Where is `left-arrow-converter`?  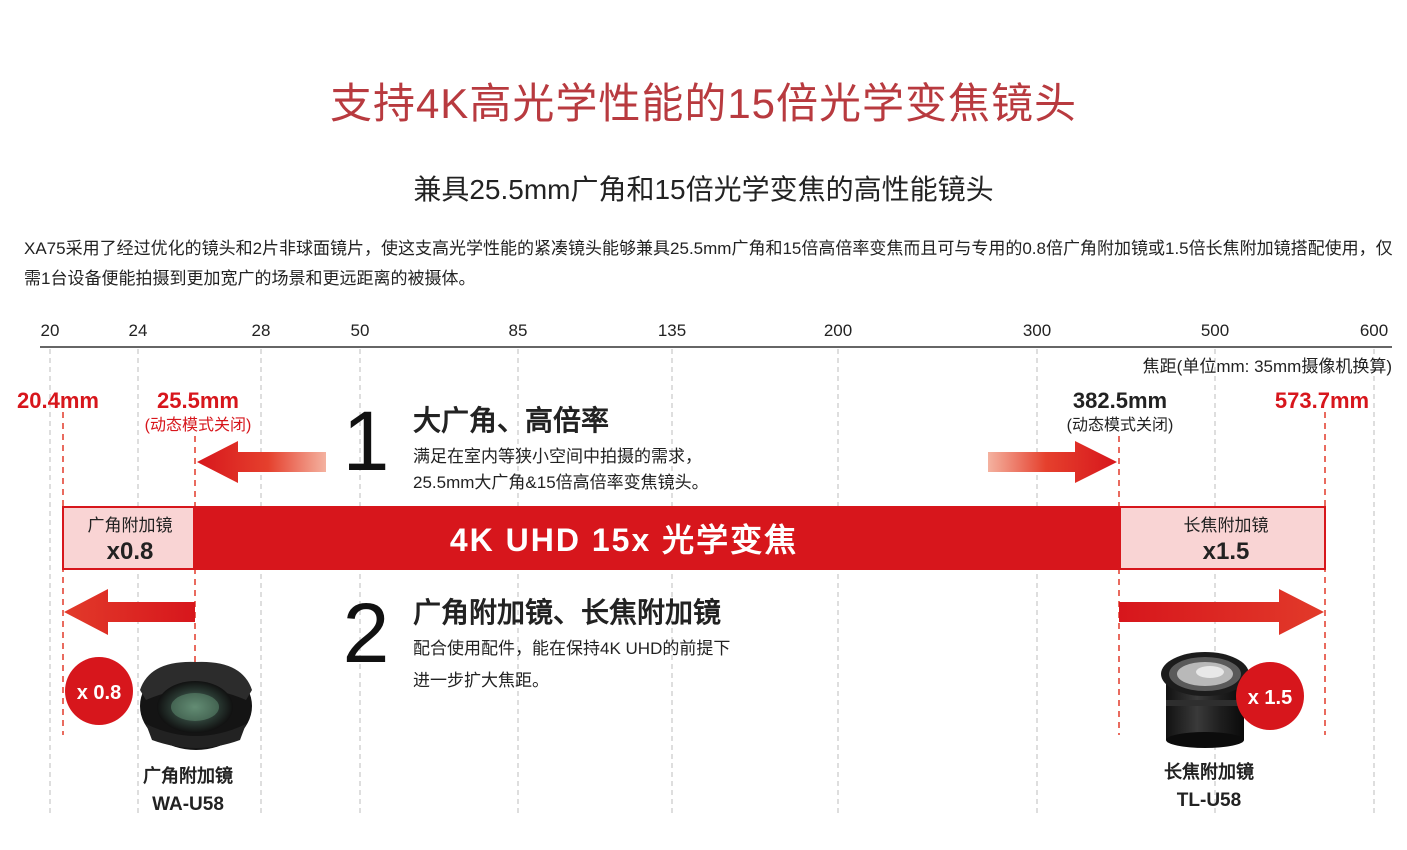
left-arrow-converter is located at coordinates (129, 612).